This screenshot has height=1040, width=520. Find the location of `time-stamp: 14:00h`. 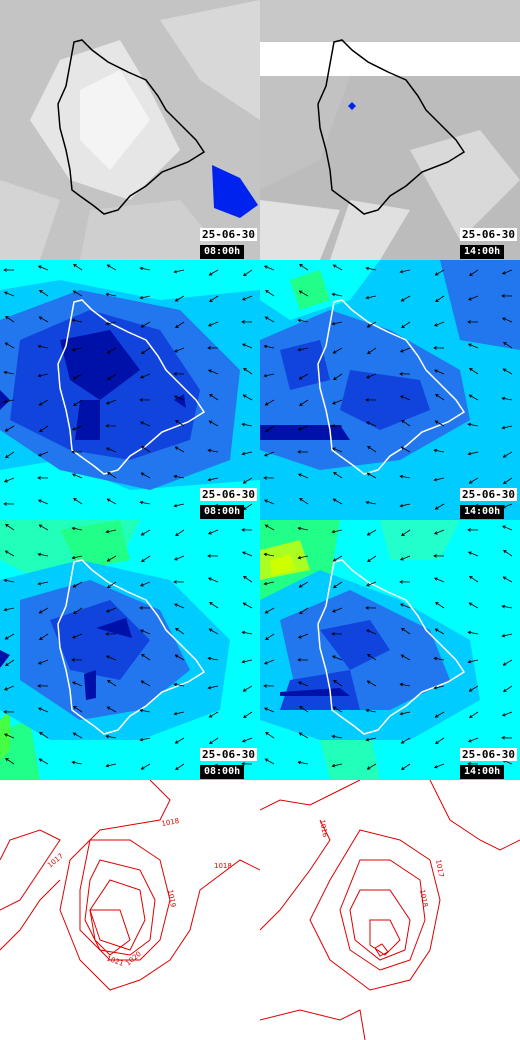

time-stamp: 14:00h is located at coordinates (482, 252).